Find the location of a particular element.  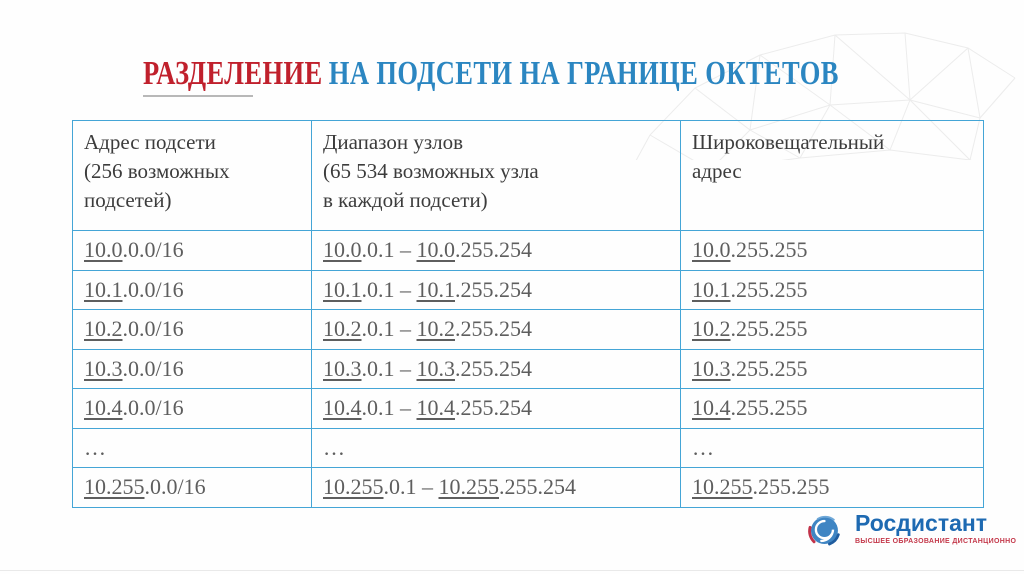

table-cell: 10.255.255.255 is located at coordinates (832, 487).